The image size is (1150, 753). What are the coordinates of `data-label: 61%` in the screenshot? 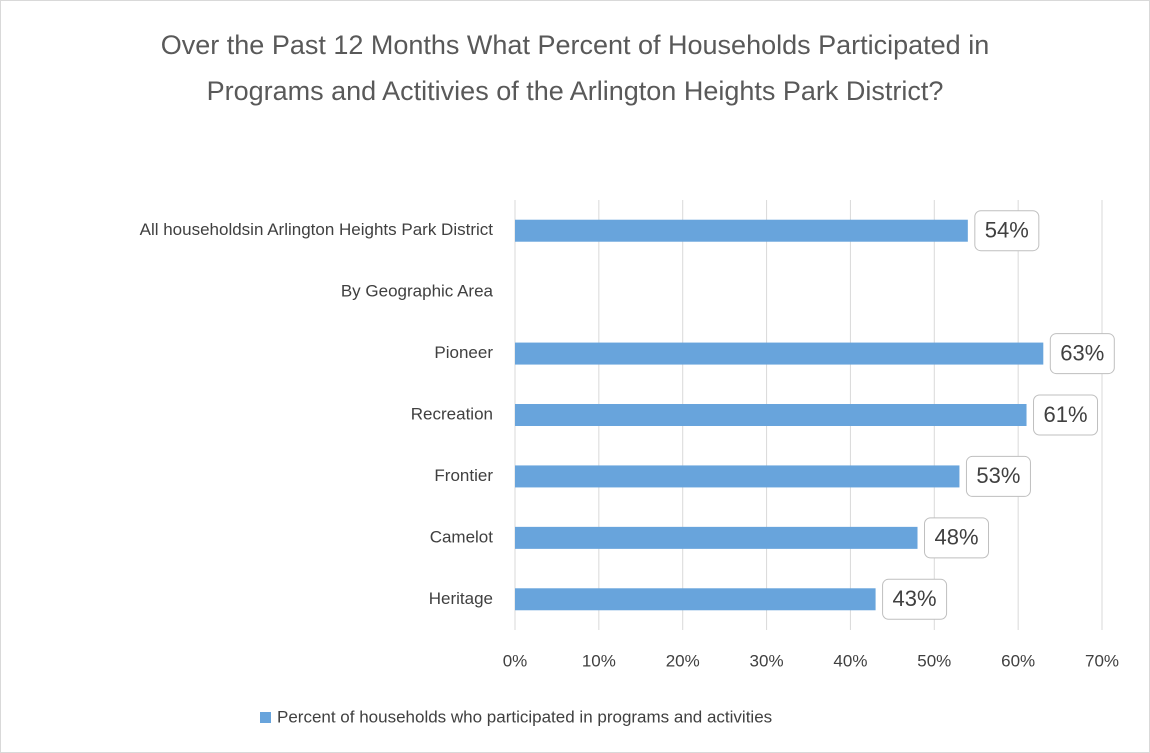 It's located at (1066, 414).